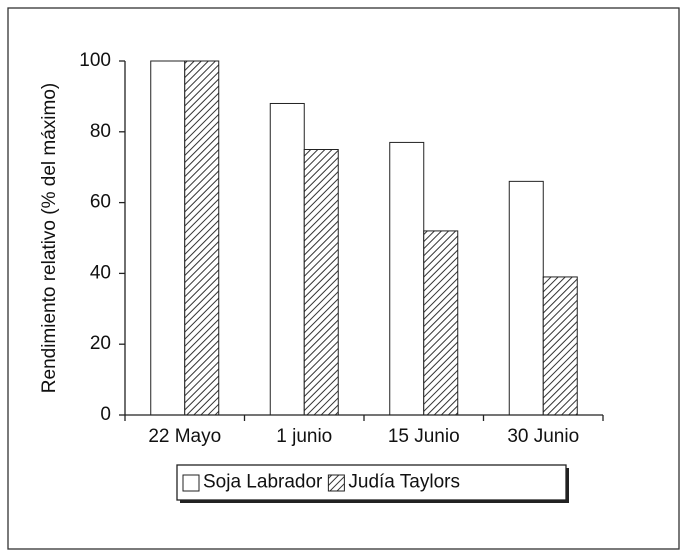 This screenshot has width=688, height=558. Describe the element at coordinates (304, 436) in the screenshot. I see `x-tick-label: 1 junio` at that location.